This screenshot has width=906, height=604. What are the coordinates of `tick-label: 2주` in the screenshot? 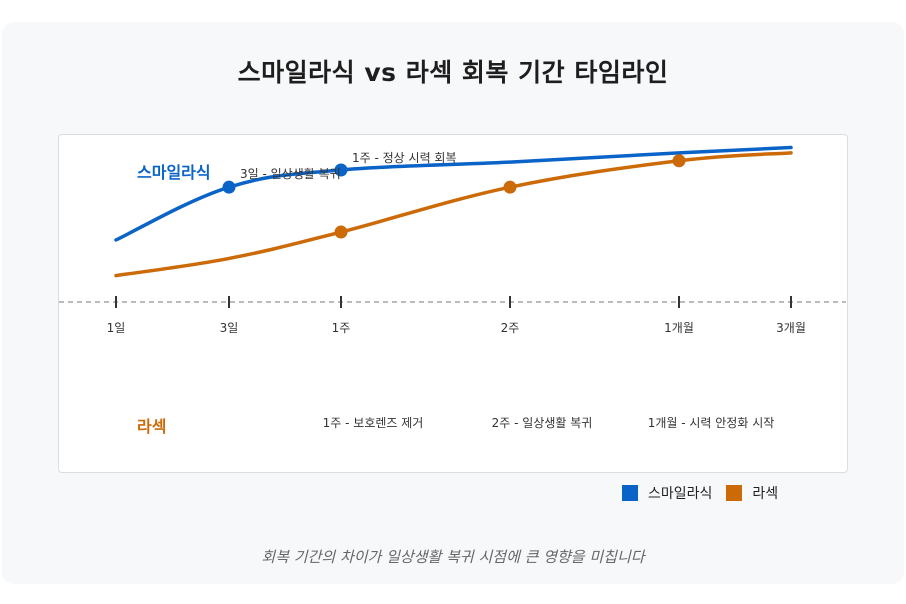 It's located at (510, 328).